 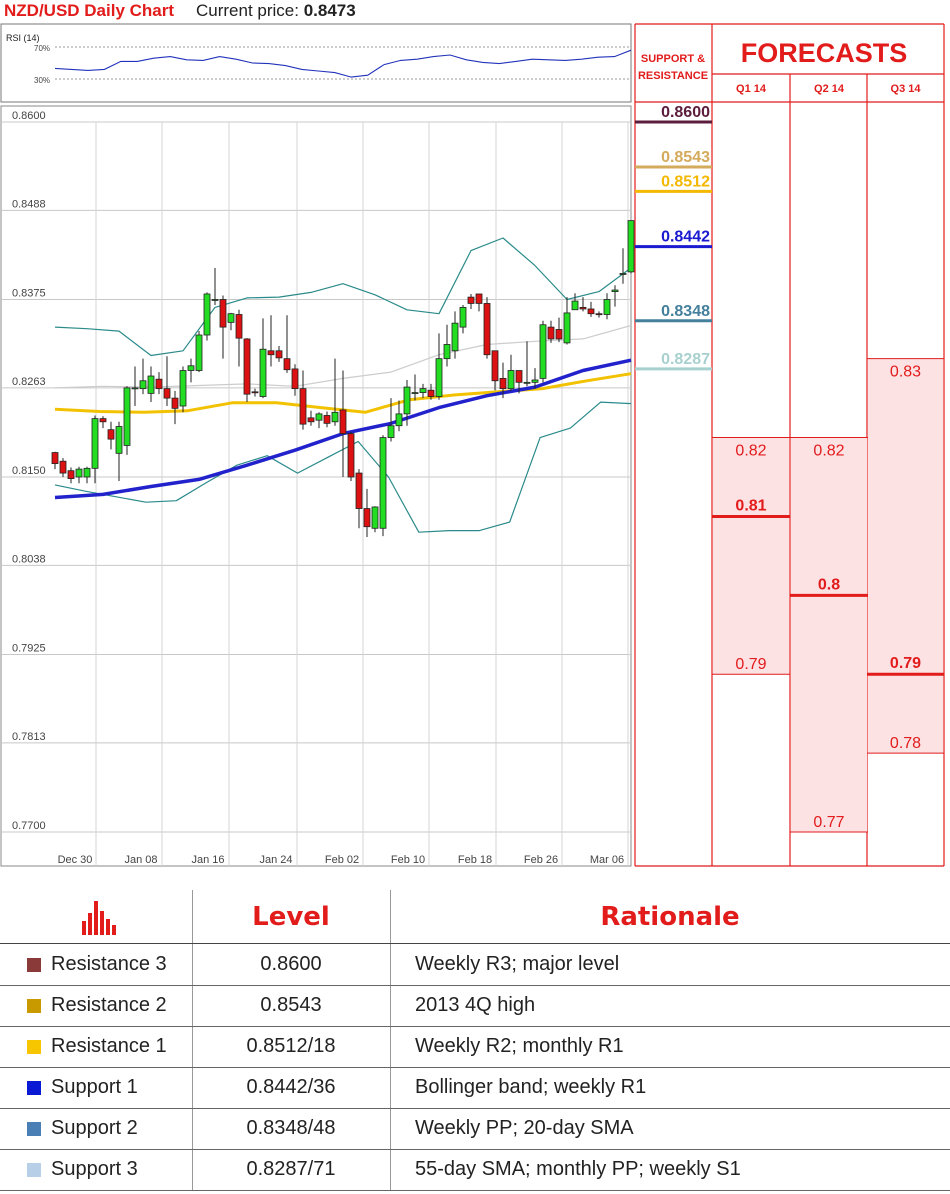 What do you see at coordinates (685, 359) in the screenshot?
I see `sr-level-label: 0.8287` at bounding box center [685, 359].